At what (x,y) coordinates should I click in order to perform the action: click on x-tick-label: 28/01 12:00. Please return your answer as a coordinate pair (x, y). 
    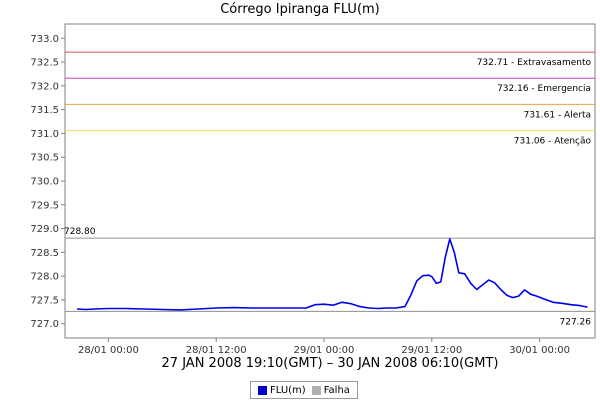
    Looking at the image, I should click on (216, 350).